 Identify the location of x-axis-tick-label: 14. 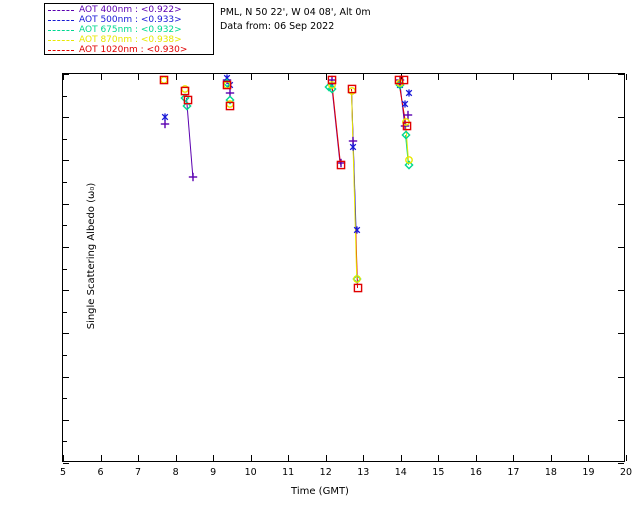
(400, 472).